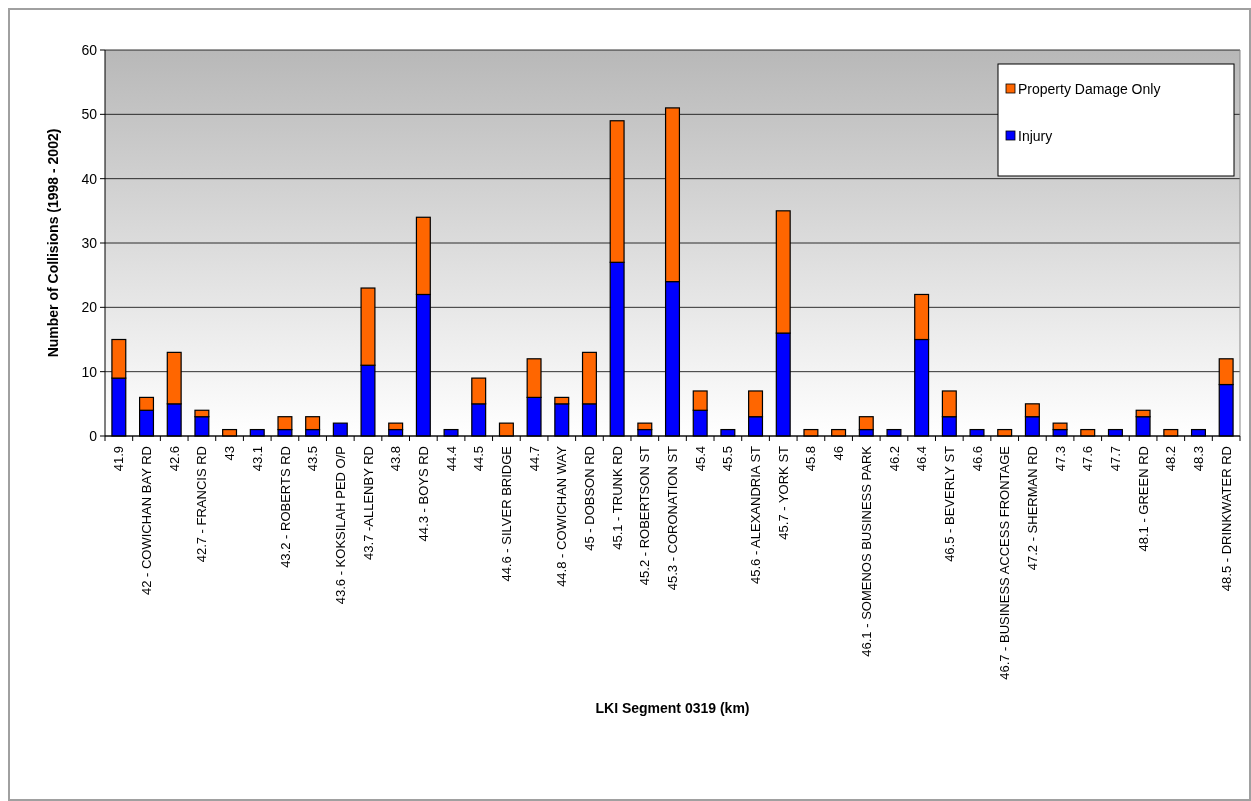  I want to click on x-tick-label: 48.5 - DRINKWATER RD, so click(1226, 519).